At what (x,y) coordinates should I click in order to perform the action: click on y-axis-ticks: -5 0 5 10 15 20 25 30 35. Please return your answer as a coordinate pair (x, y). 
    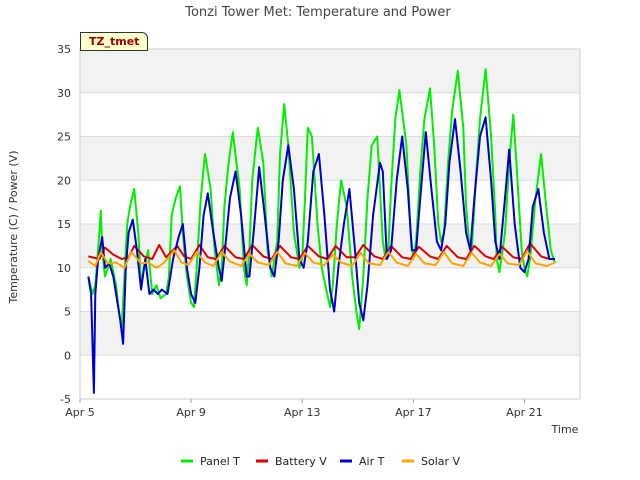
    Looking at the image, I should click on (64, 224).